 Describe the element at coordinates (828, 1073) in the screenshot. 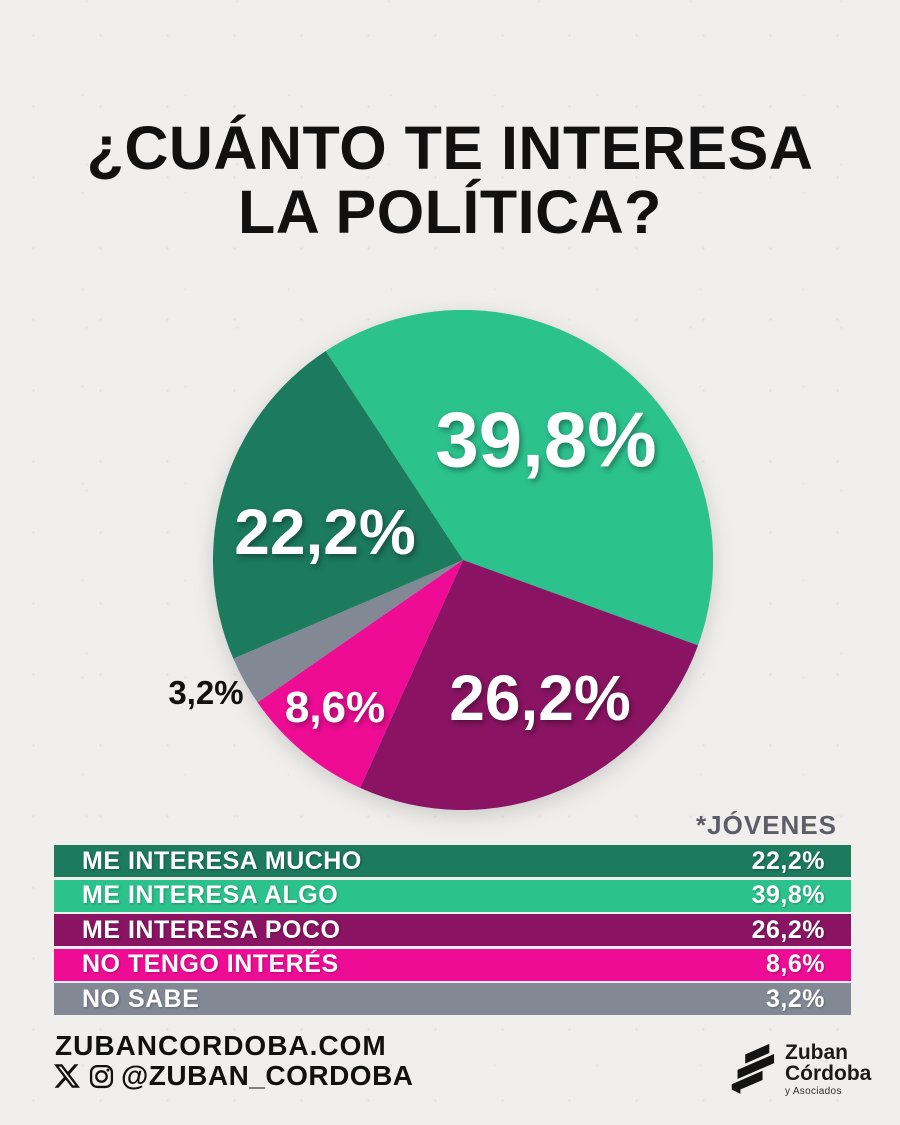

I see `brand-name-line2: Córdoba` at that location.